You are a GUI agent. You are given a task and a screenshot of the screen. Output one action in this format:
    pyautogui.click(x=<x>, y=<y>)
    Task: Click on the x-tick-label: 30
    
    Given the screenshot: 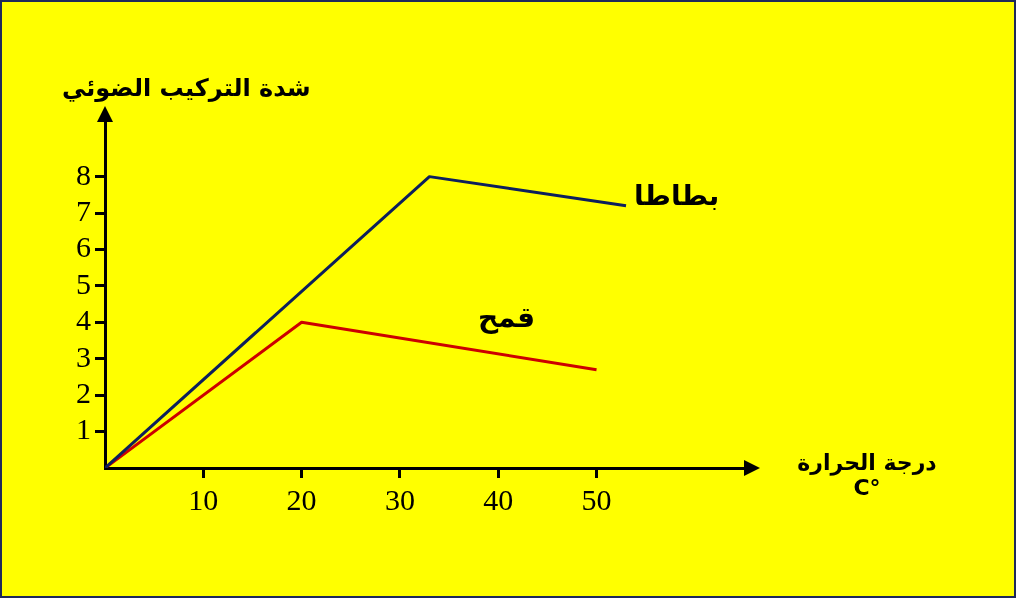 What is the action you would take?
    pyautogui.click(x=399, y=499)
    